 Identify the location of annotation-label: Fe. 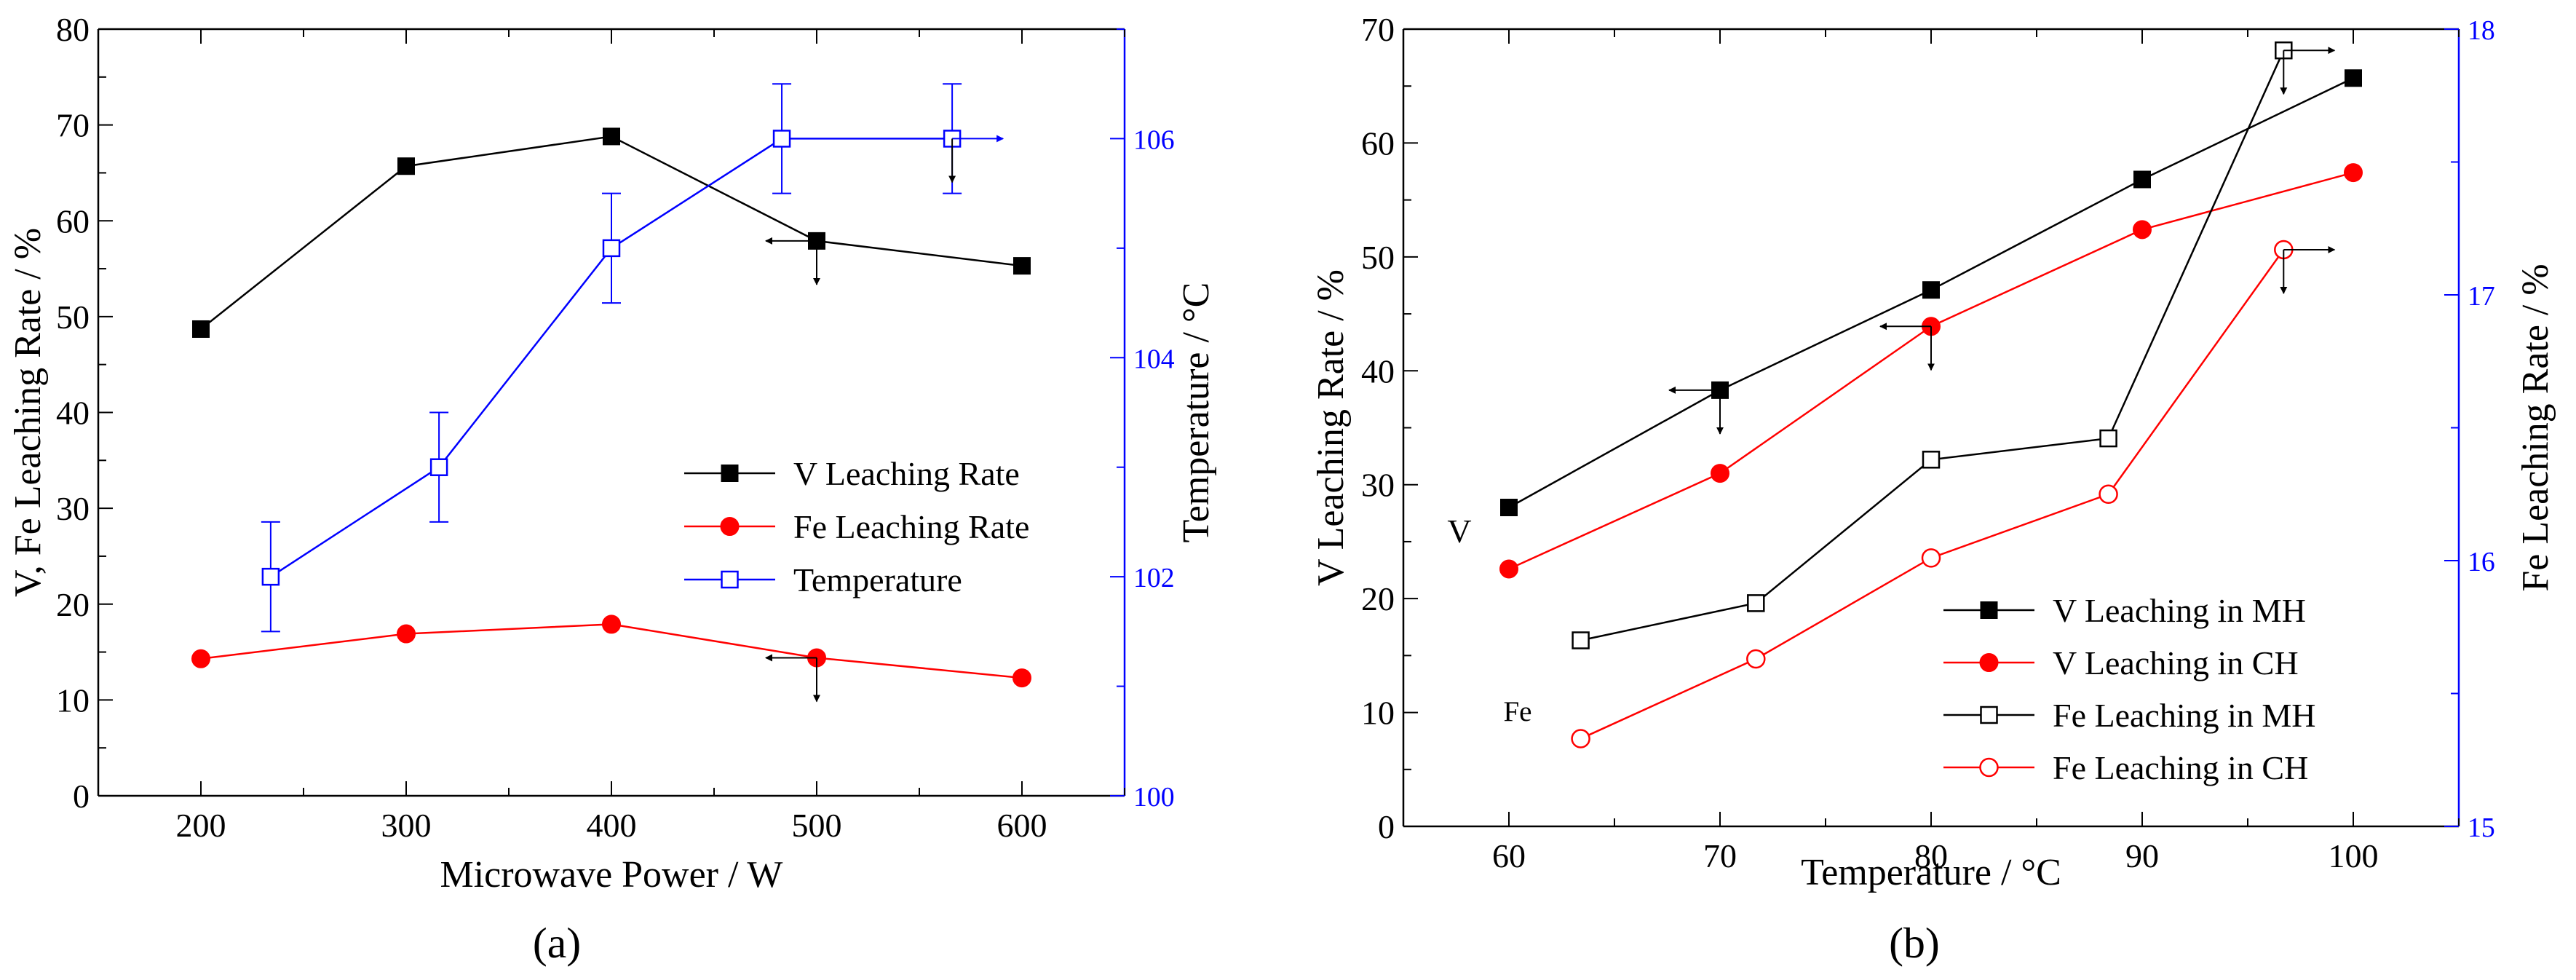
(1517, 711).